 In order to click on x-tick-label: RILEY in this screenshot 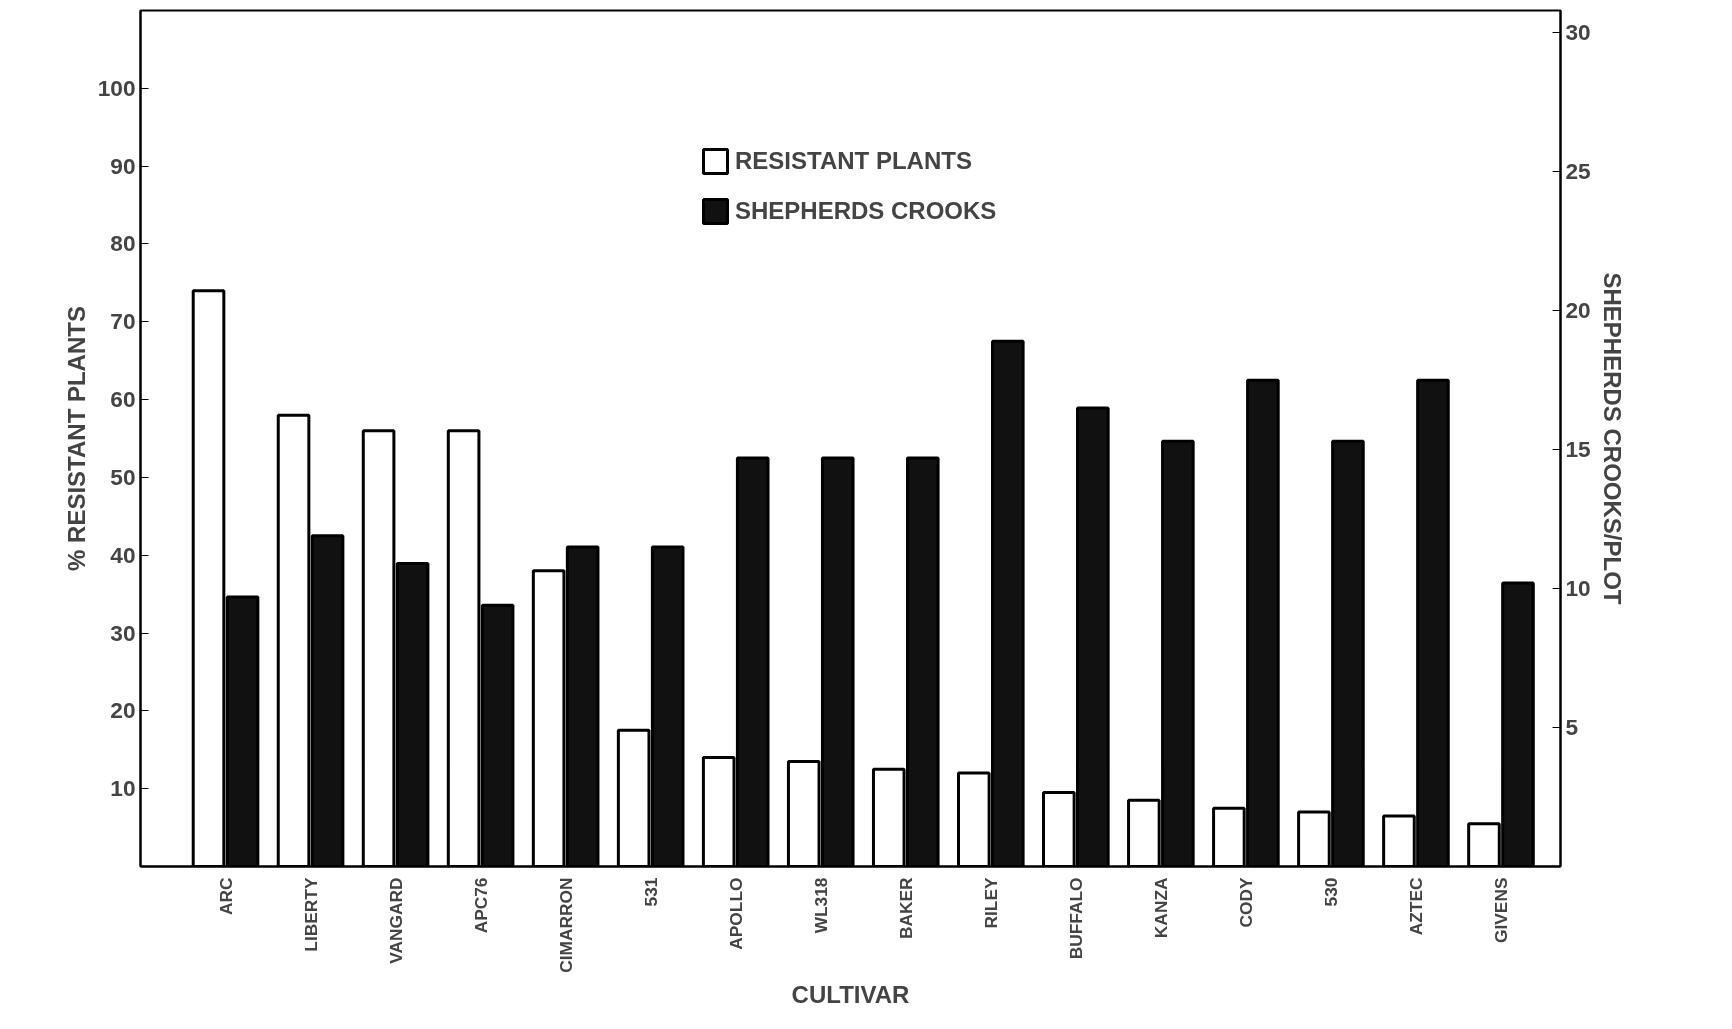, I will do `click(990, 903)`.